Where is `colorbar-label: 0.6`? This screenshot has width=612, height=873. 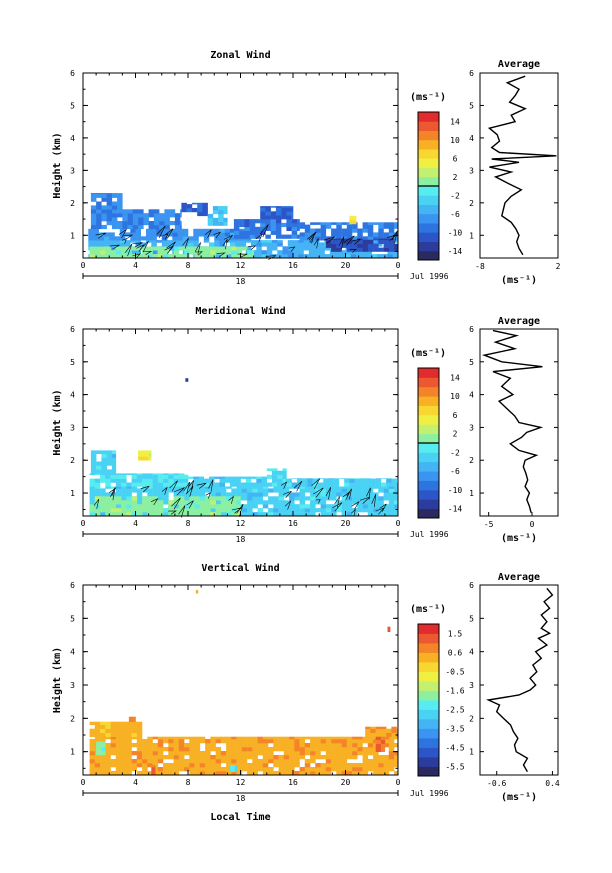
colorbar-label: 0.6 is located at coordinates (455, 653).